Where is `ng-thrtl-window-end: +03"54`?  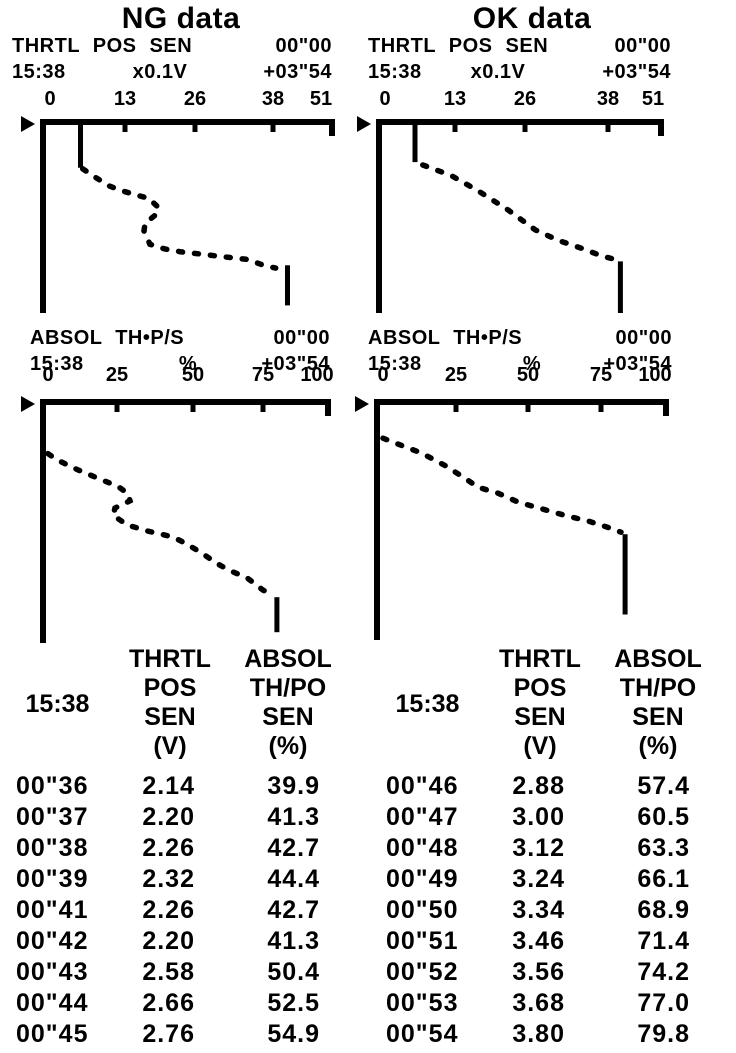 ng-thrtl-window-end: +03"54 is located at coordinates (297, 72).